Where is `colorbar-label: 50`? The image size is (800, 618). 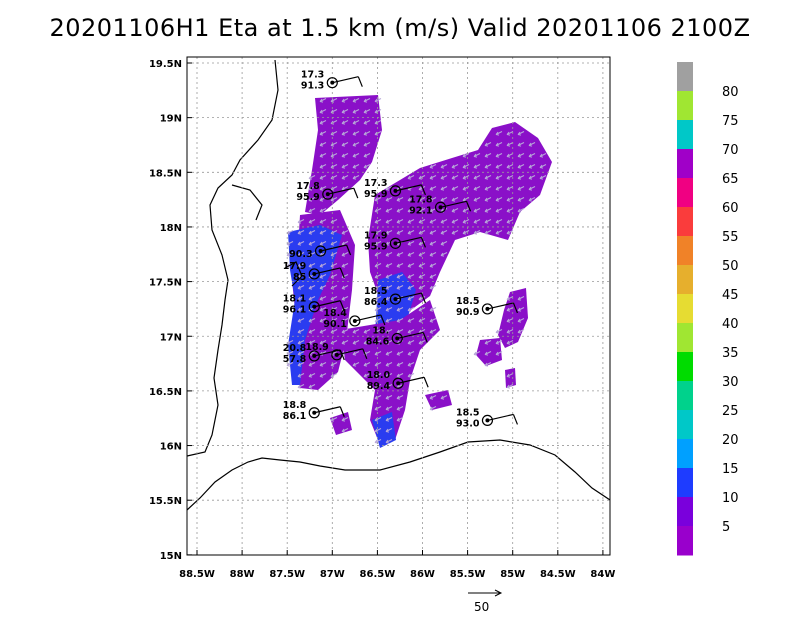
colorbar-label: 50 is located at coordinates (730, 266).